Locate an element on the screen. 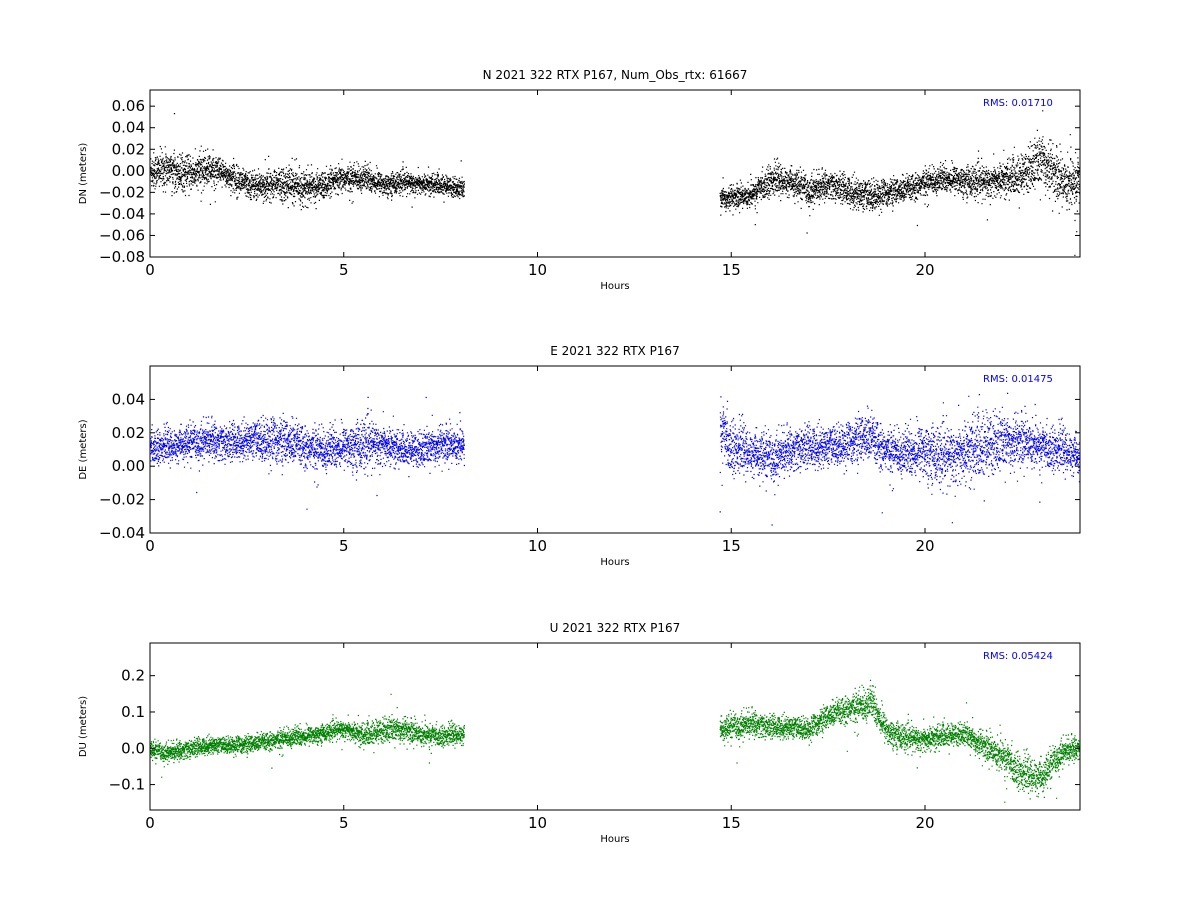  y-tick-label: 0.06 is located at coordinates (128, 106).